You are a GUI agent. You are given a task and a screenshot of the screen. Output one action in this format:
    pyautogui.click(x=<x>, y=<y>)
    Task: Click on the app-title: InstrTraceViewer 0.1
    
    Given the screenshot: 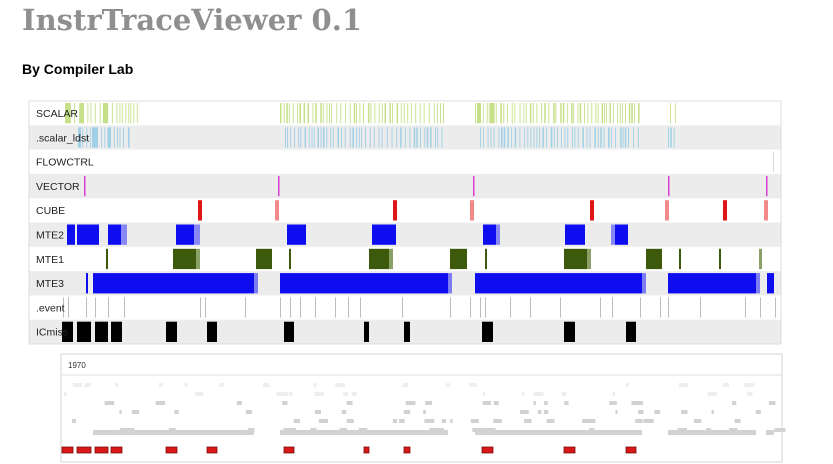 What is the action you would take?
    pyautogui.click(x=192, y=20)
    